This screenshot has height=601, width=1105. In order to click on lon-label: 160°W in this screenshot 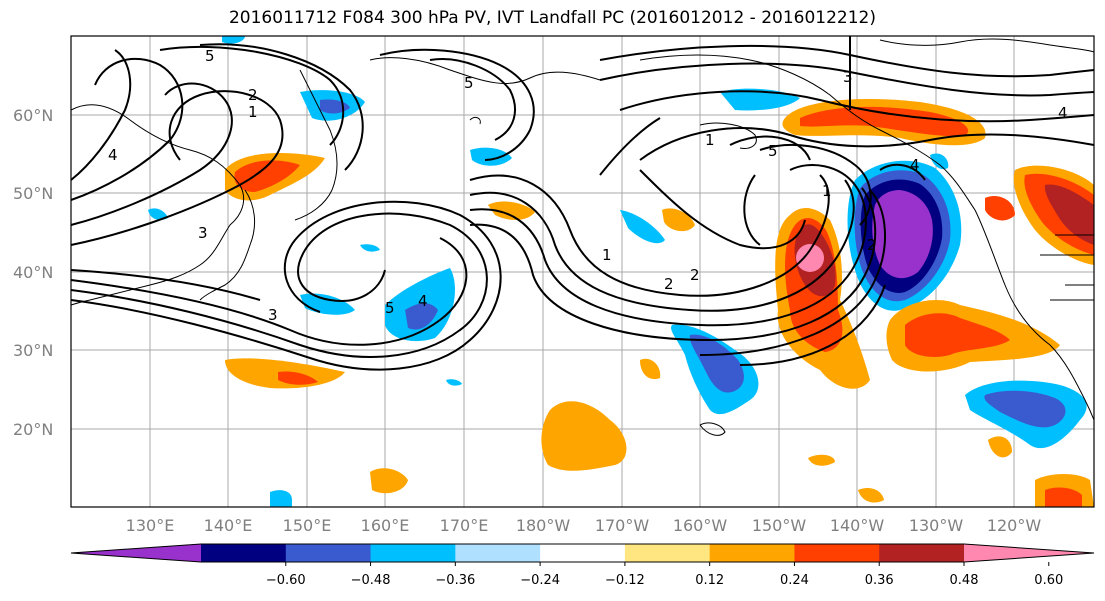, I will do `click(700, 525)`.